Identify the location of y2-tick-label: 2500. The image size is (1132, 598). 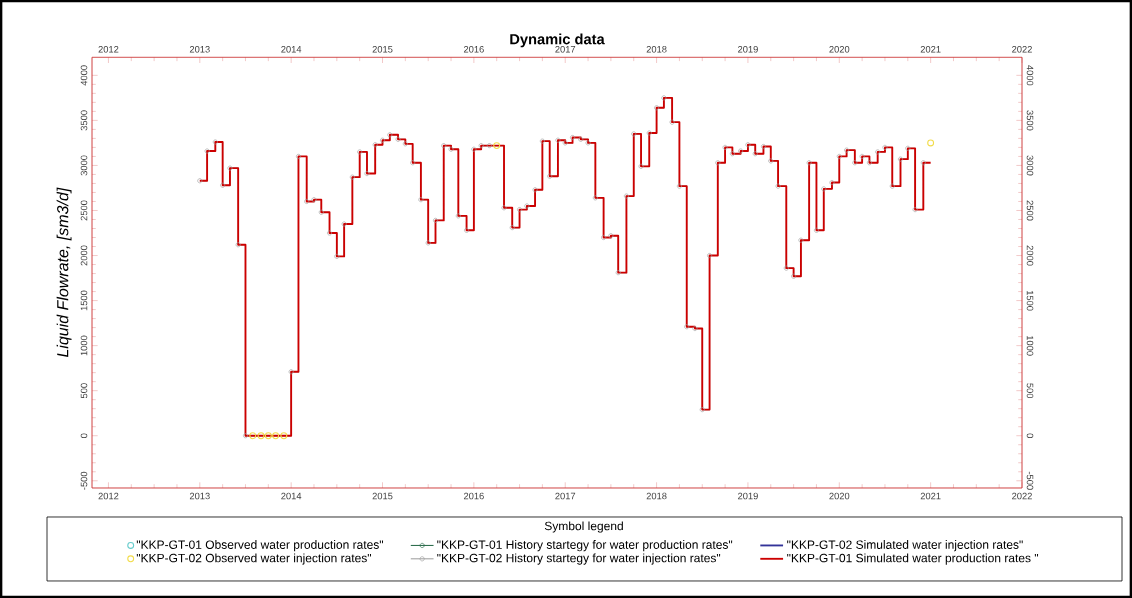
(1030, 210).